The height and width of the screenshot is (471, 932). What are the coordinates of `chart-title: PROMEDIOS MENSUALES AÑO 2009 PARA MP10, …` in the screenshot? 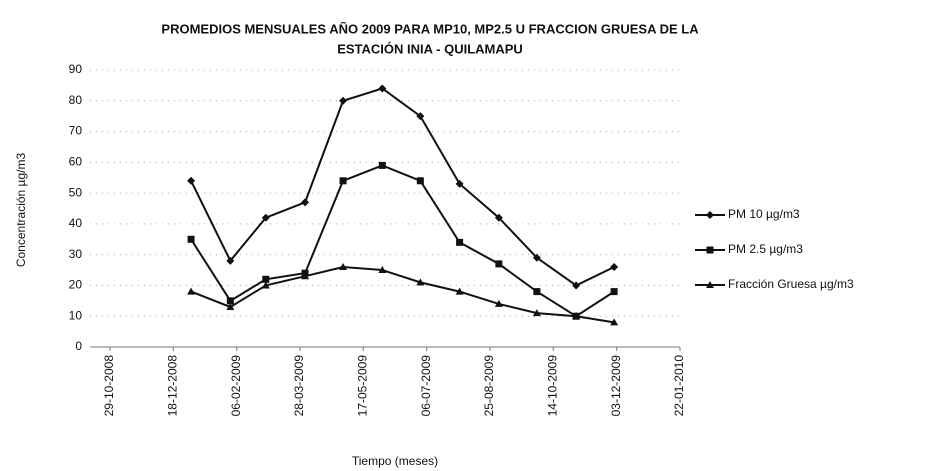 It's located at (430, 28).